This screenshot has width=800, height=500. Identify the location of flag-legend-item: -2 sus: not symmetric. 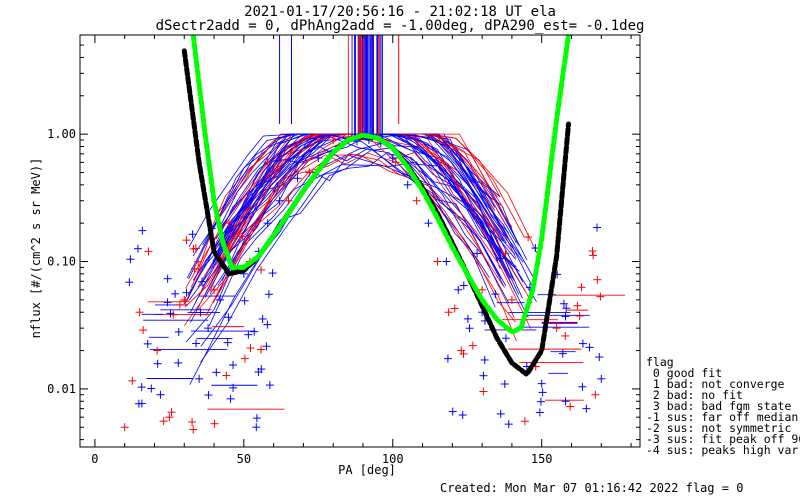
(719, 428).